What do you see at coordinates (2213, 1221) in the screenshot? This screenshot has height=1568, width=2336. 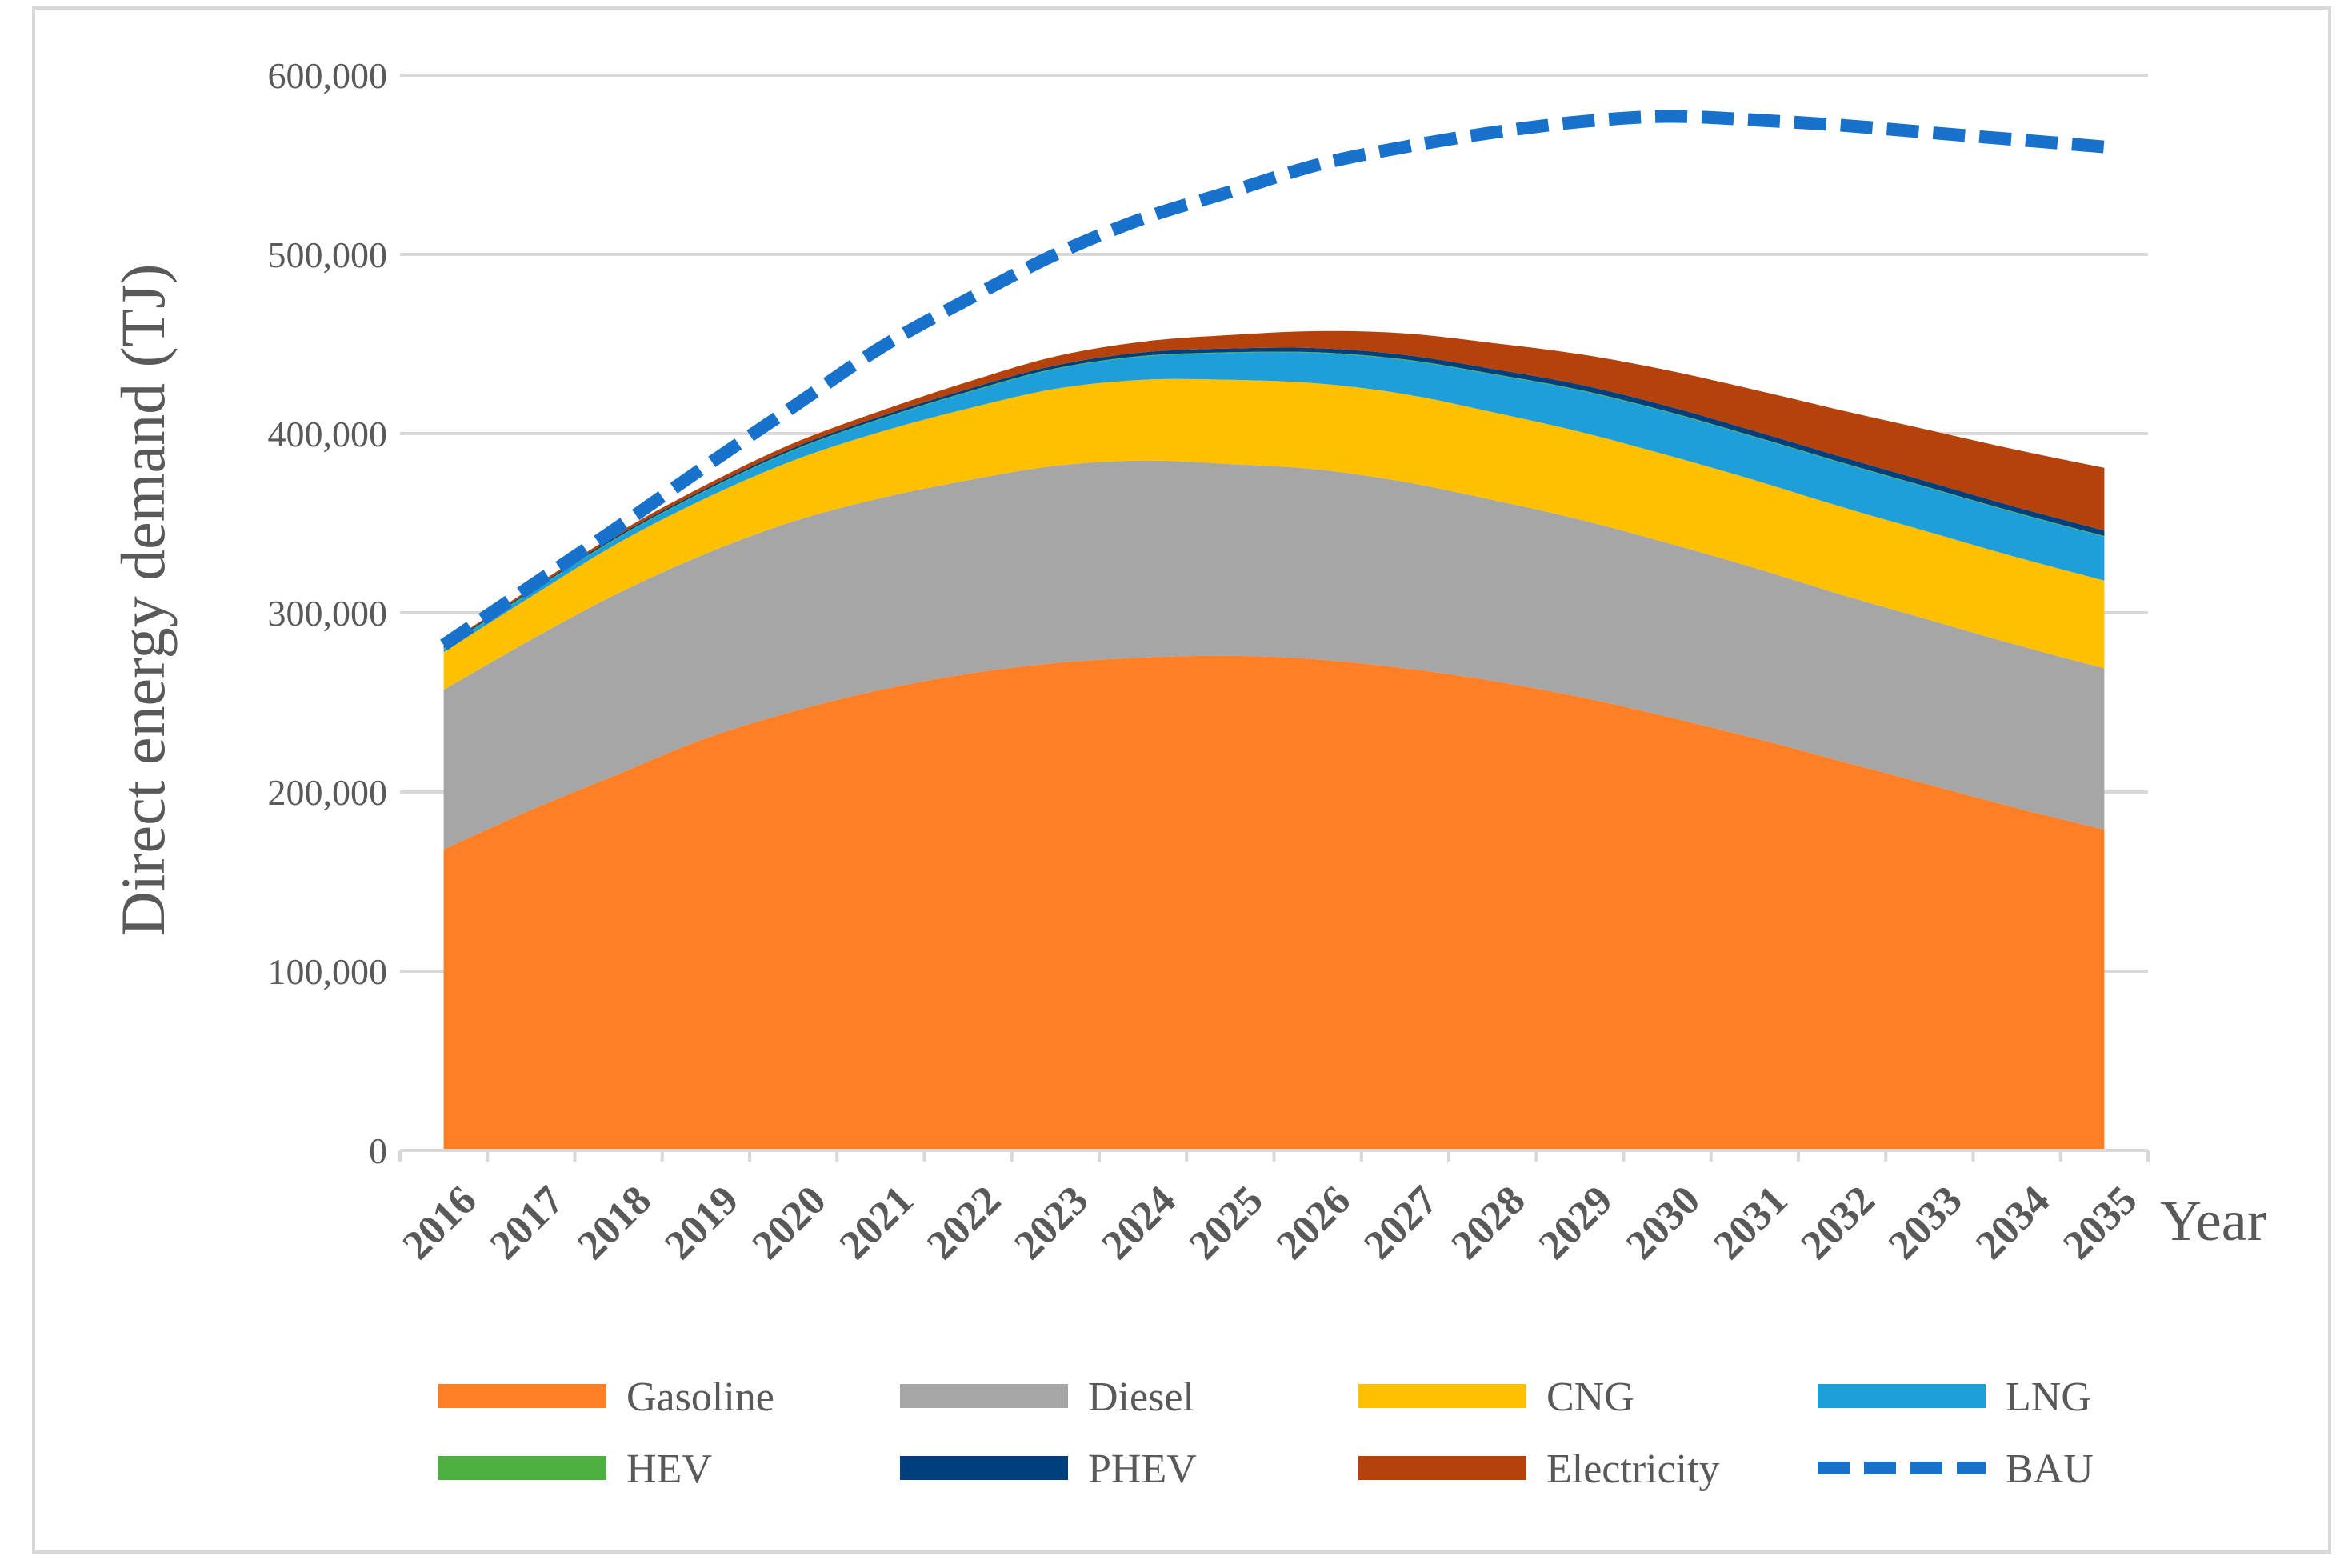 I see `x-axis-label: Year` at bounding box center [2213, 1221].